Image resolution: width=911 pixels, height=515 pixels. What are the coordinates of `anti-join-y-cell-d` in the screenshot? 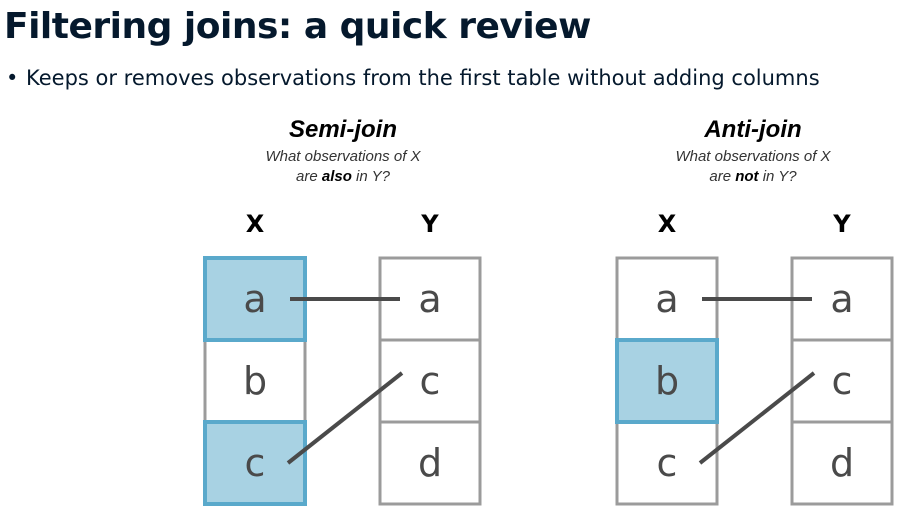 It's located at (842, 463).